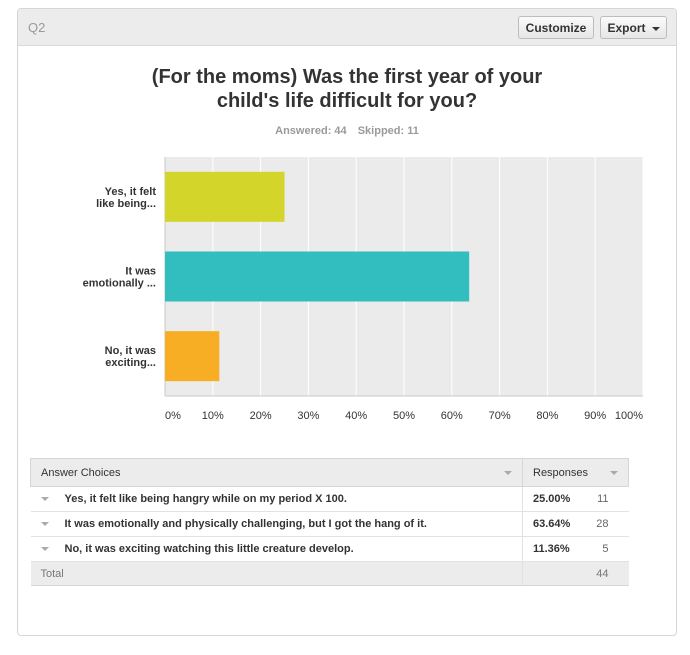 Image resolution: width=690 pixels, height=655 pixels. Describe the element at coordinates (655, 28) in the screenshot. I see `chevron-down-icon` at that location.